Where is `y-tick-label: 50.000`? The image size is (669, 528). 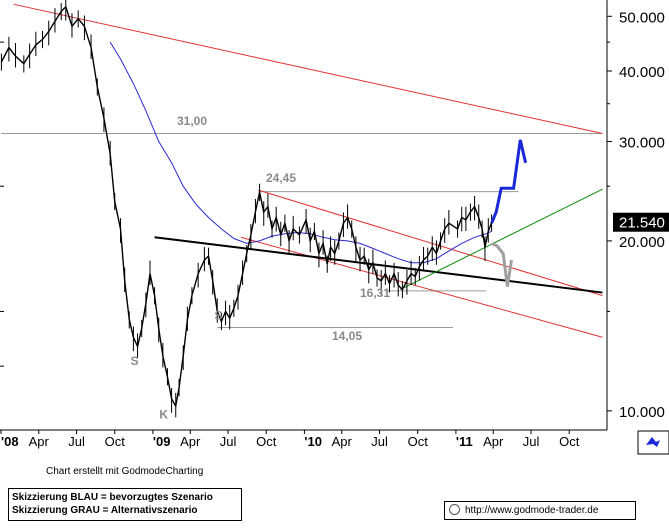 y-tick-label: 50.000 is located at coordinates (642, 17).